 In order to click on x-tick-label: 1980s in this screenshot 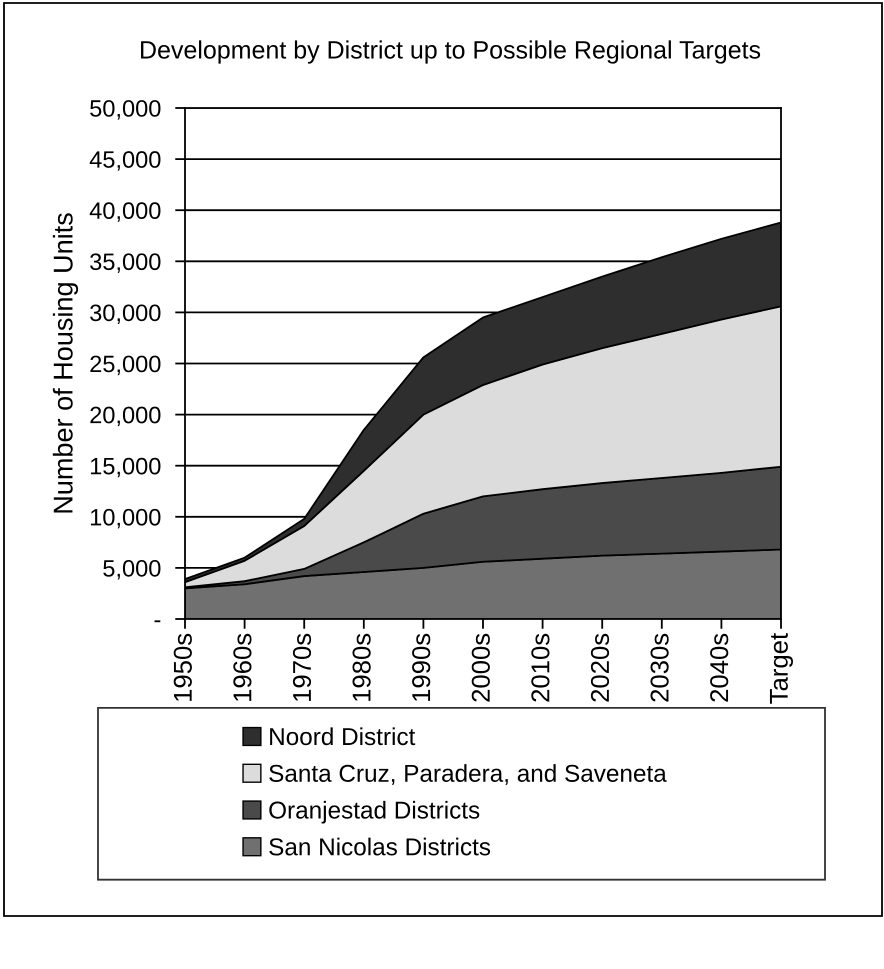, I will do `click(361, 667)`.